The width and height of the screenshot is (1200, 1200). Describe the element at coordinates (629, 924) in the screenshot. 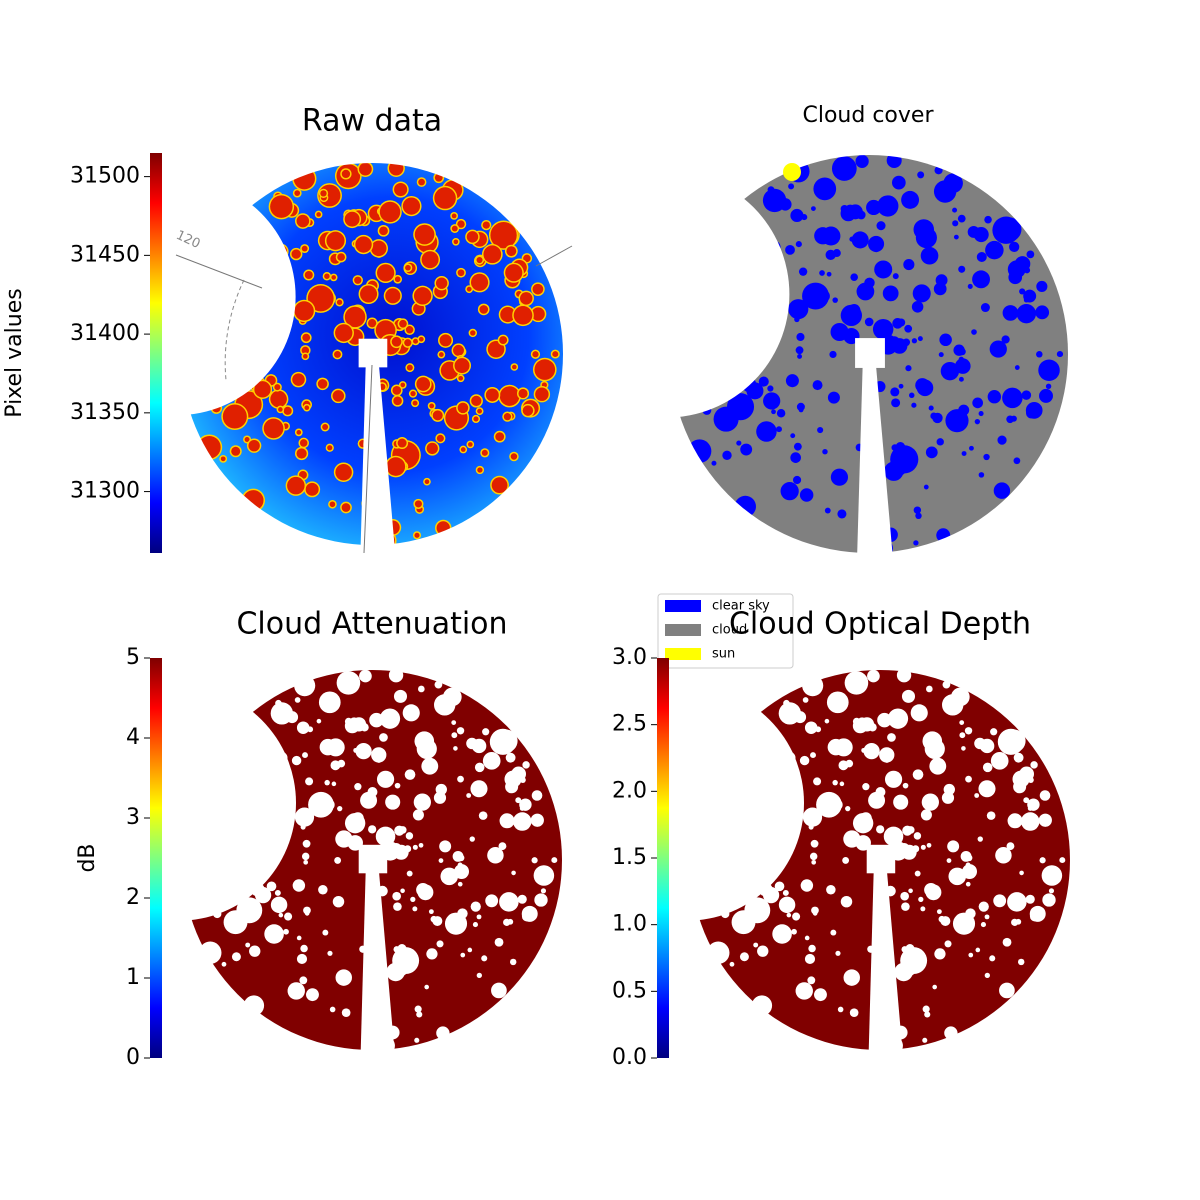

I see `colorbar-tick-label: 1.0` at that location.